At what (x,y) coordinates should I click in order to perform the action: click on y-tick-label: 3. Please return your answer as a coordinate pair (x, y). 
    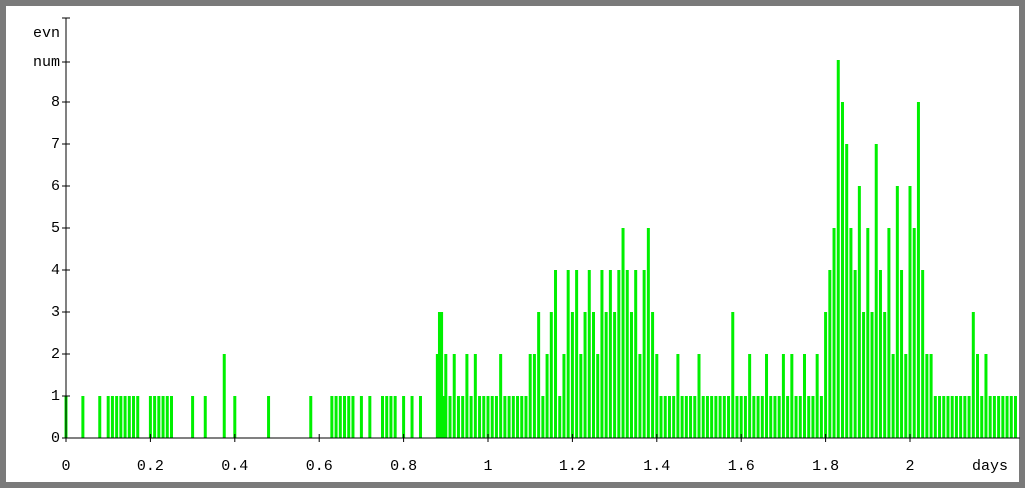
    Looking at the image, I should click on (55, 312).